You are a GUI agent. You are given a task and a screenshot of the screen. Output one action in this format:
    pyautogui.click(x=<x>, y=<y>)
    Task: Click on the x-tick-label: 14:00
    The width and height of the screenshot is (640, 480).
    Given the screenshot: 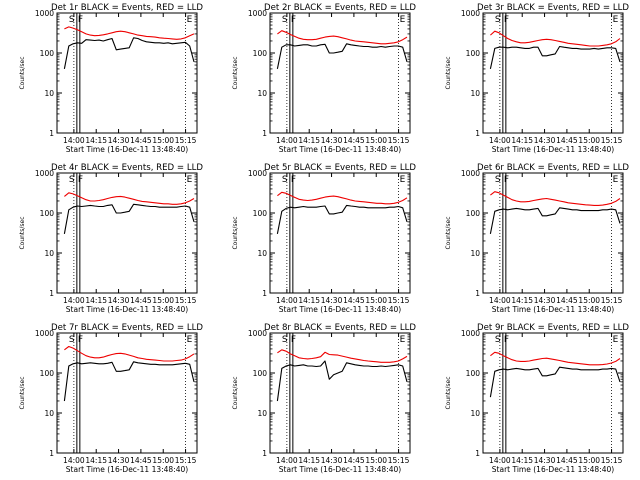 What is the action you would take?
    pyautogui.click(x=287, y=460)
    